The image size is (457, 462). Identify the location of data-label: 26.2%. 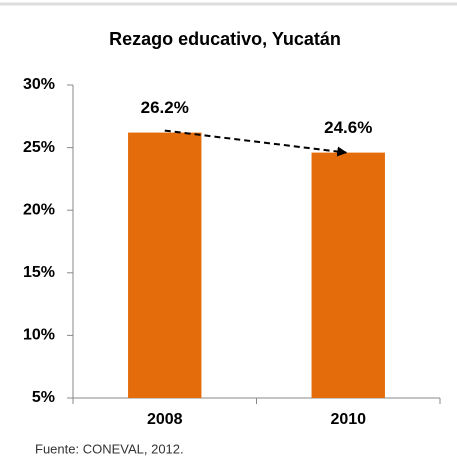
(165, 107).